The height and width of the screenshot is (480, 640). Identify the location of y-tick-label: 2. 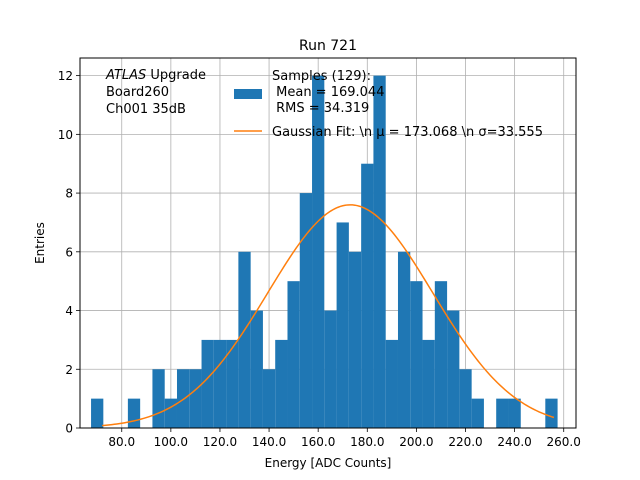
(69, 370).